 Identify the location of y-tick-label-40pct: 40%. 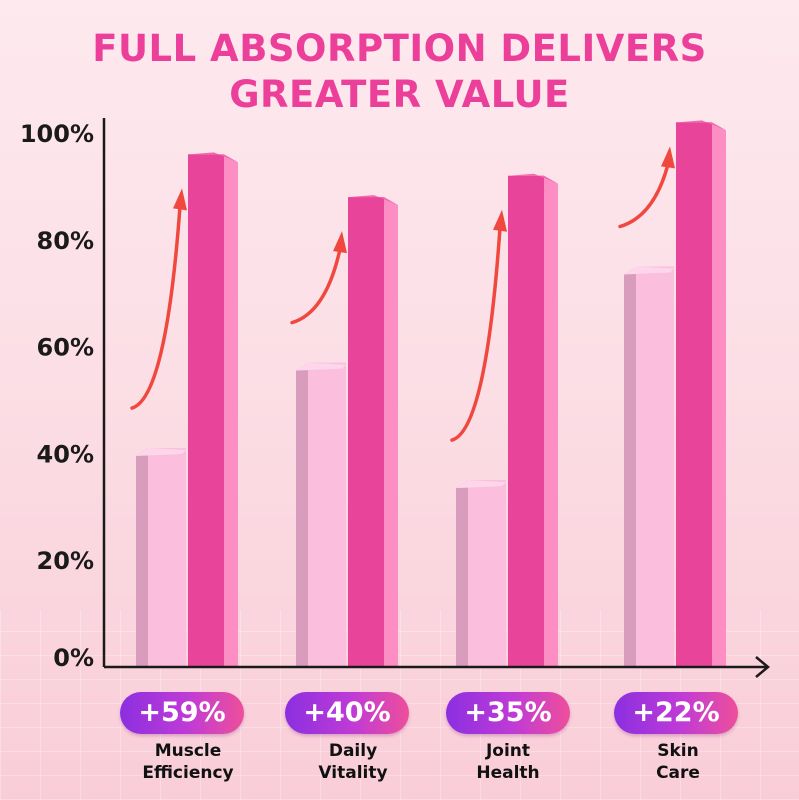
(65, 454).